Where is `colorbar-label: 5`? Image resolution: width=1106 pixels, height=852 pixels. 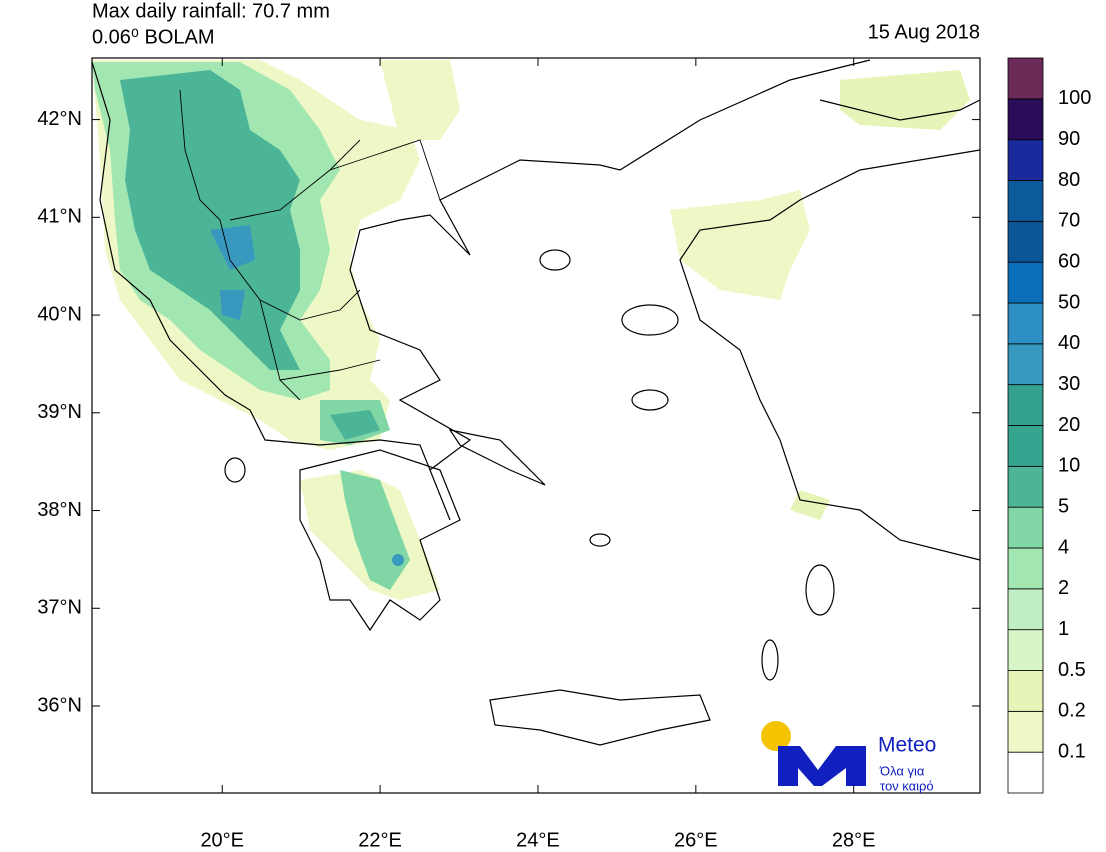 colorbar-label: 5 is located at coordinates (1063, 506).